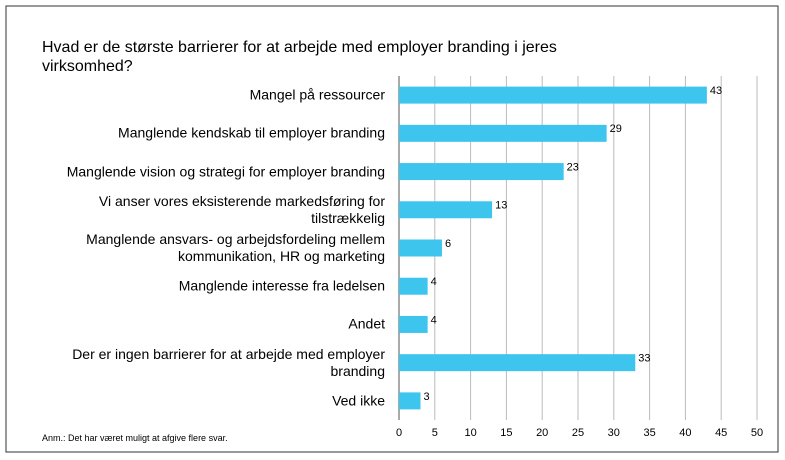 Image resolution: width=785 pixels, height=460 pixels. Describe the element at coordinates (685, 433) in the screenshot. I see `x-tick-label: 40` at that location.